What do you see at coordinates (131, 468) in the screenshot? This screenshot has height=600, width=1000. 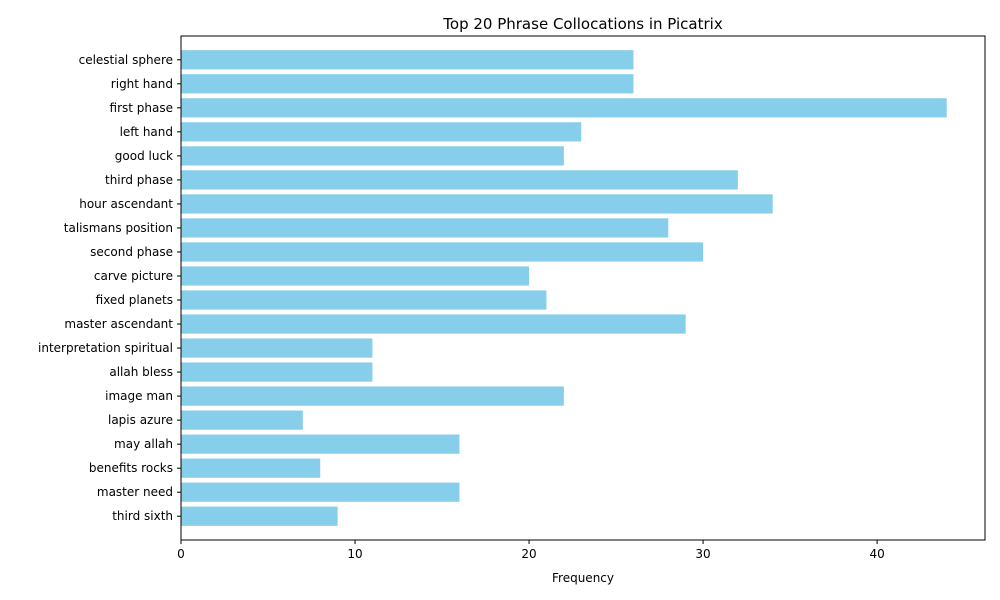 I see `y-tick-label: benefits rocks` at bounding box center [131, 468].